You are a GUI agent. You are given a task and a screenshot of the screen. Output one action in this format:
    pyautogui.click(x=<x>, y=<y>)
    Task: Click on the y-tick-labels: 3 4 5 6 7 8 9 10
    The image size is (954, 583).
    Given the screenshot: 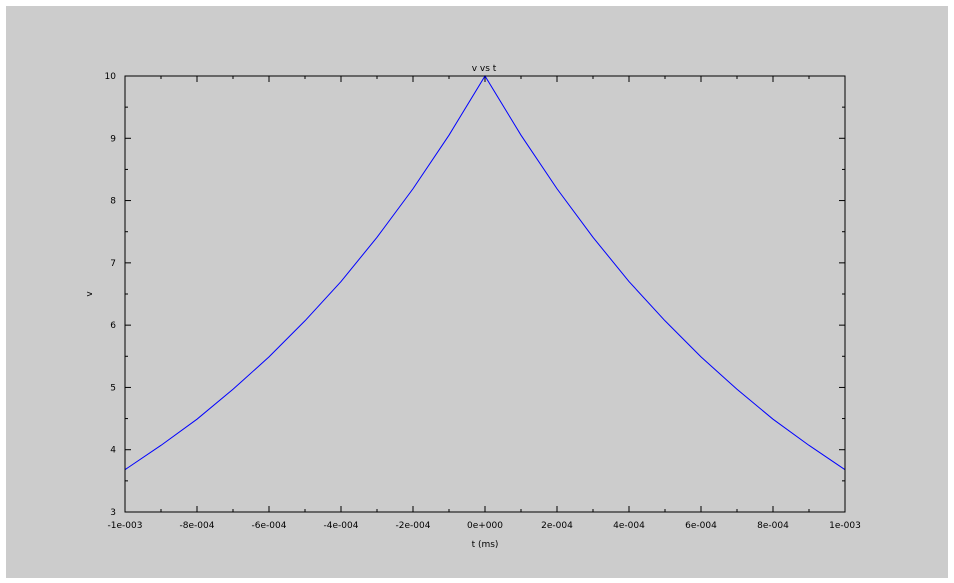 What is the action you would take?
    pyautogui.click(x=111, y=295)
    